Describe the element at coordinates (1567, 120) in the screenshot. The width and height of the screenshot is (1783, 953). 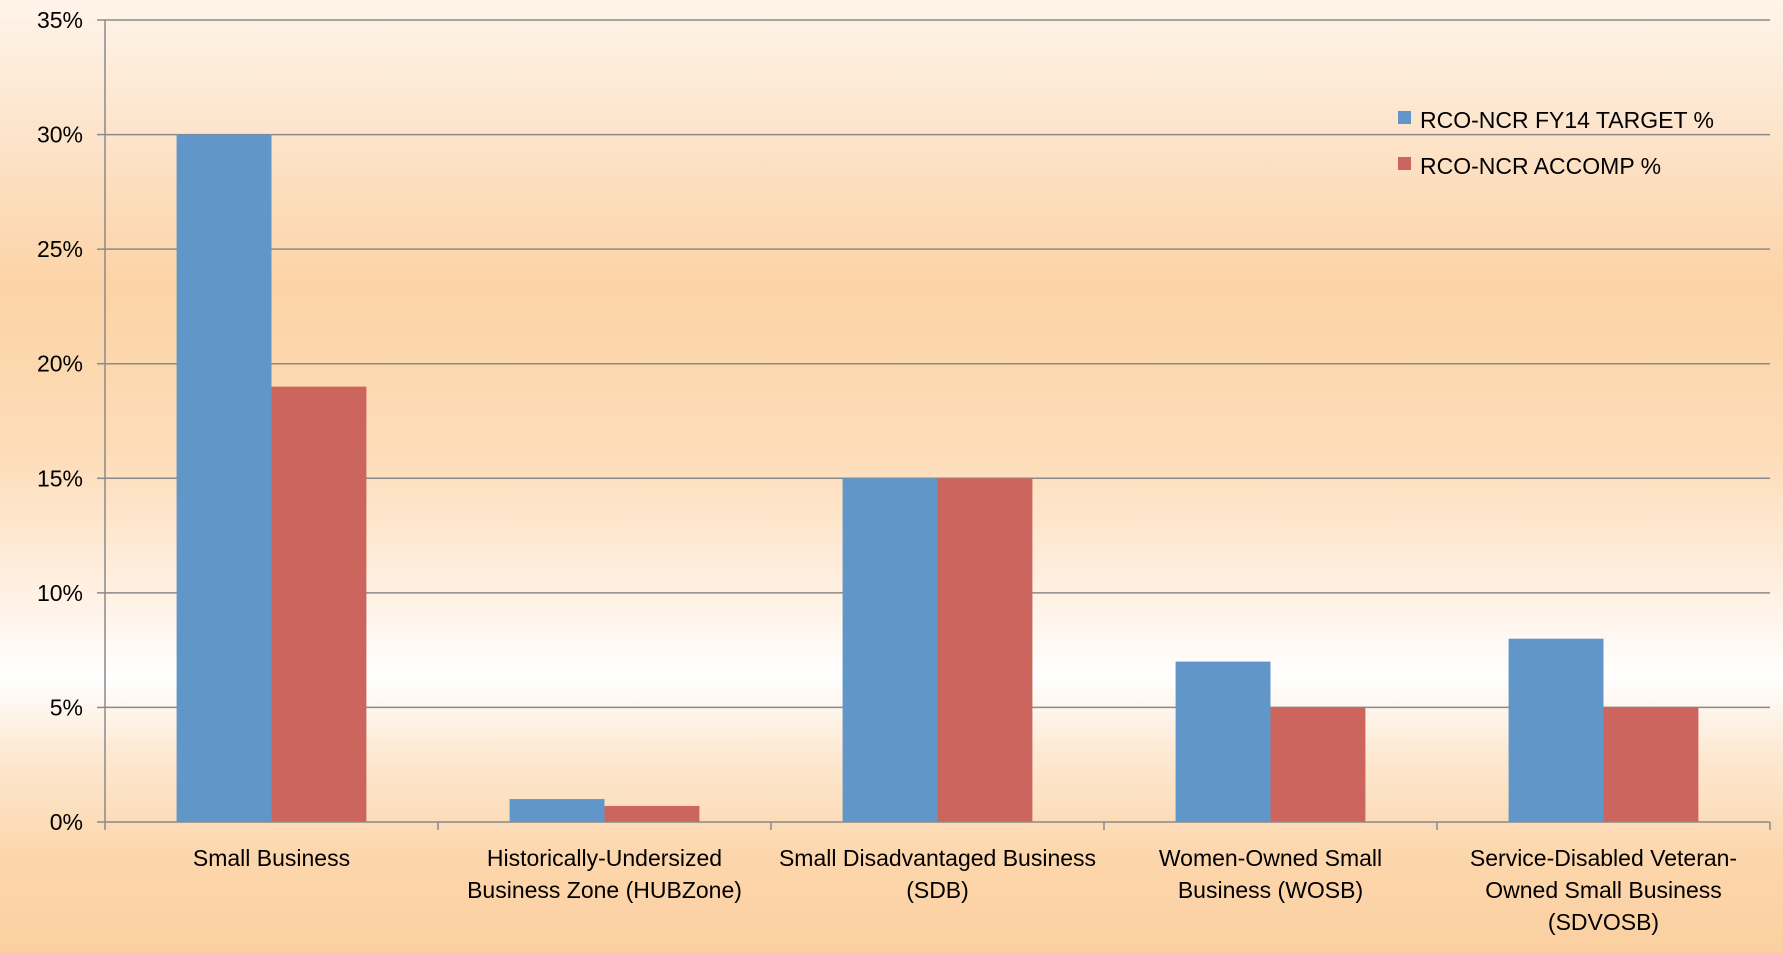
I see `legend-label: RCO-NCR FY14 TARGET %` at that location.